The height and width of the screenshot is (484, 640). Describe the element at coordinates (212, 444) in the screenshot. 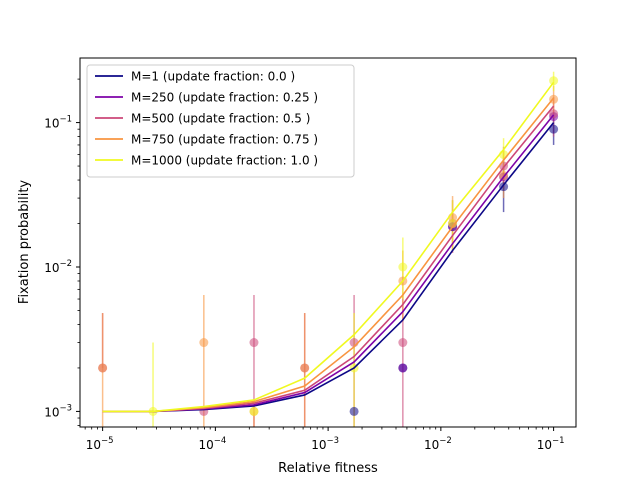

I see `tick-label: 10⁻⁴` at that location.